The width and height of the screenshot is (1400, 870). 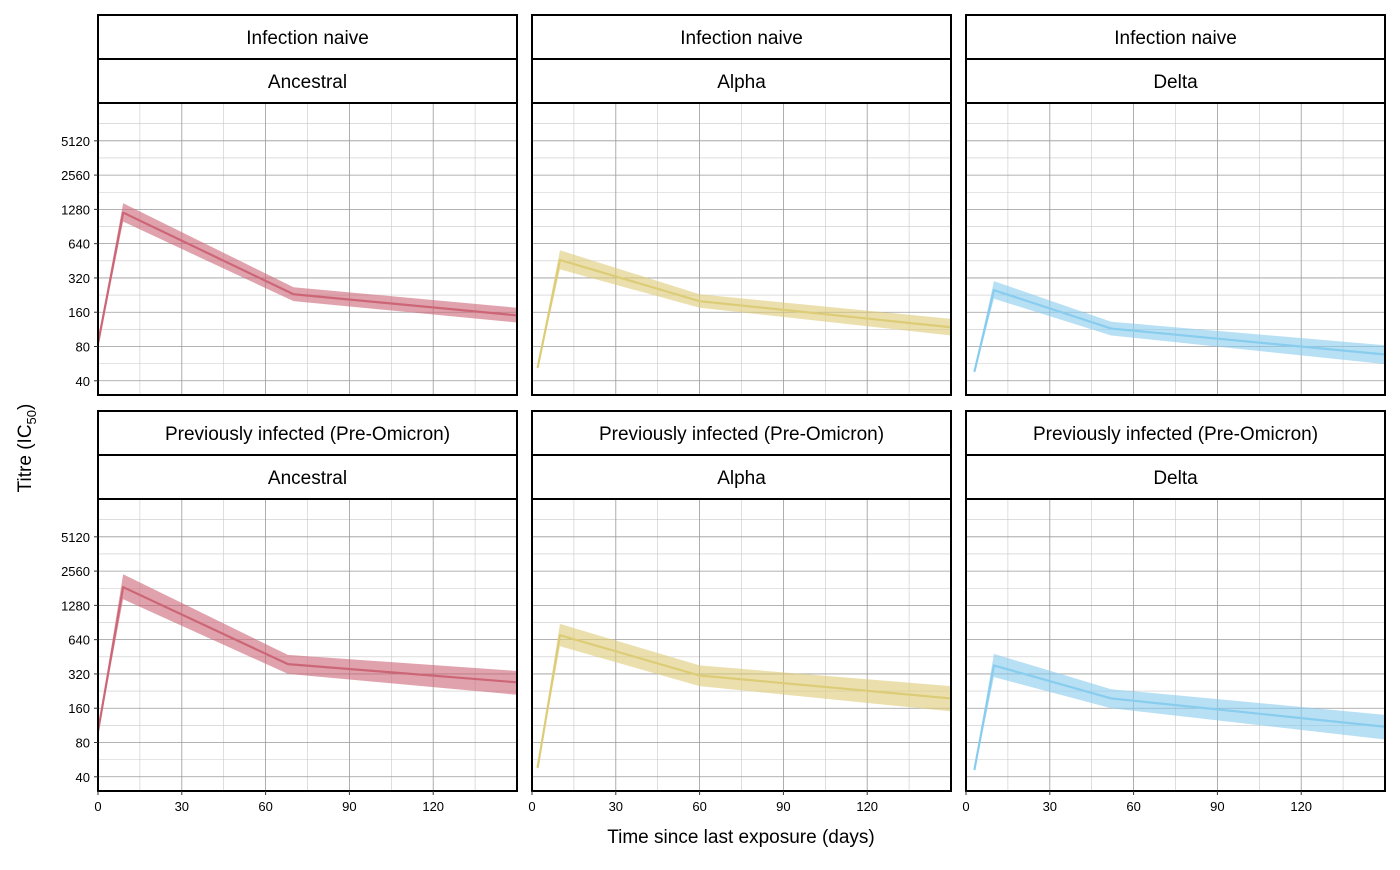 I want to click on y-axis-title: Titre (IC50), so click(x=27, y=448).